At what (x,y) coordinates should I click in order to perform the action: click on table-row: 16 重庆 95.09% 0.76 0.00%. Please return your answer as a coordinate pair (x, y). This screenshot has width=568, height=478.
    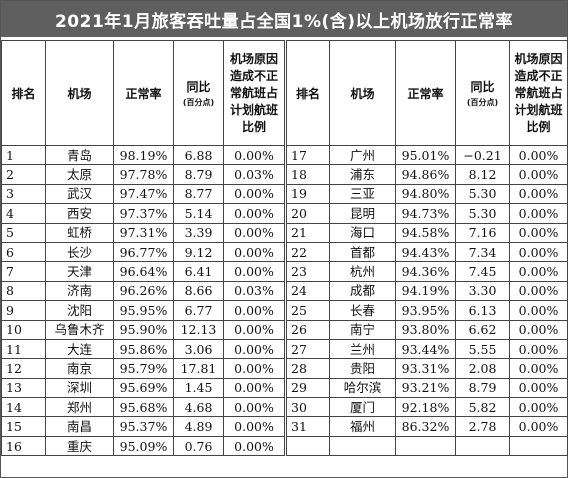
    Looking at the image, I should click on (284, 446).